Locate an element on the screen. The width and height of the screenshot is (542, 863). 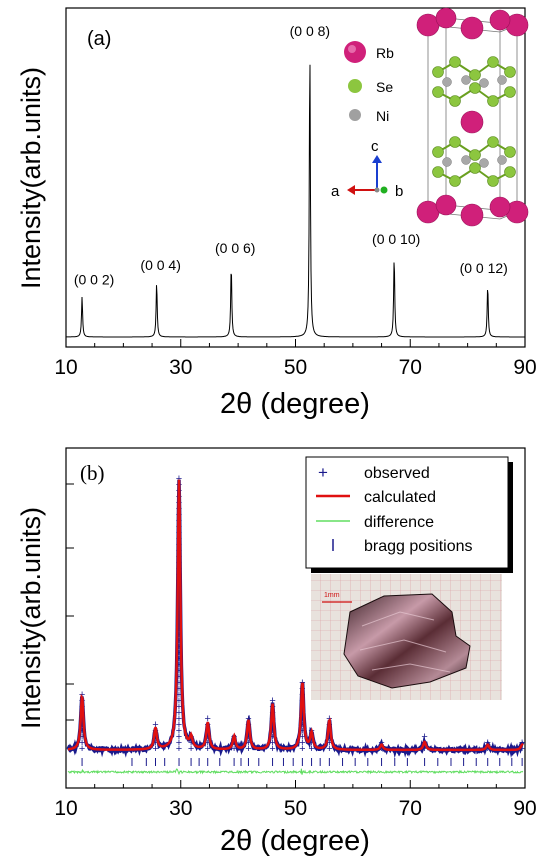
legend-rb: Rb is located at coordinates (385, 53).